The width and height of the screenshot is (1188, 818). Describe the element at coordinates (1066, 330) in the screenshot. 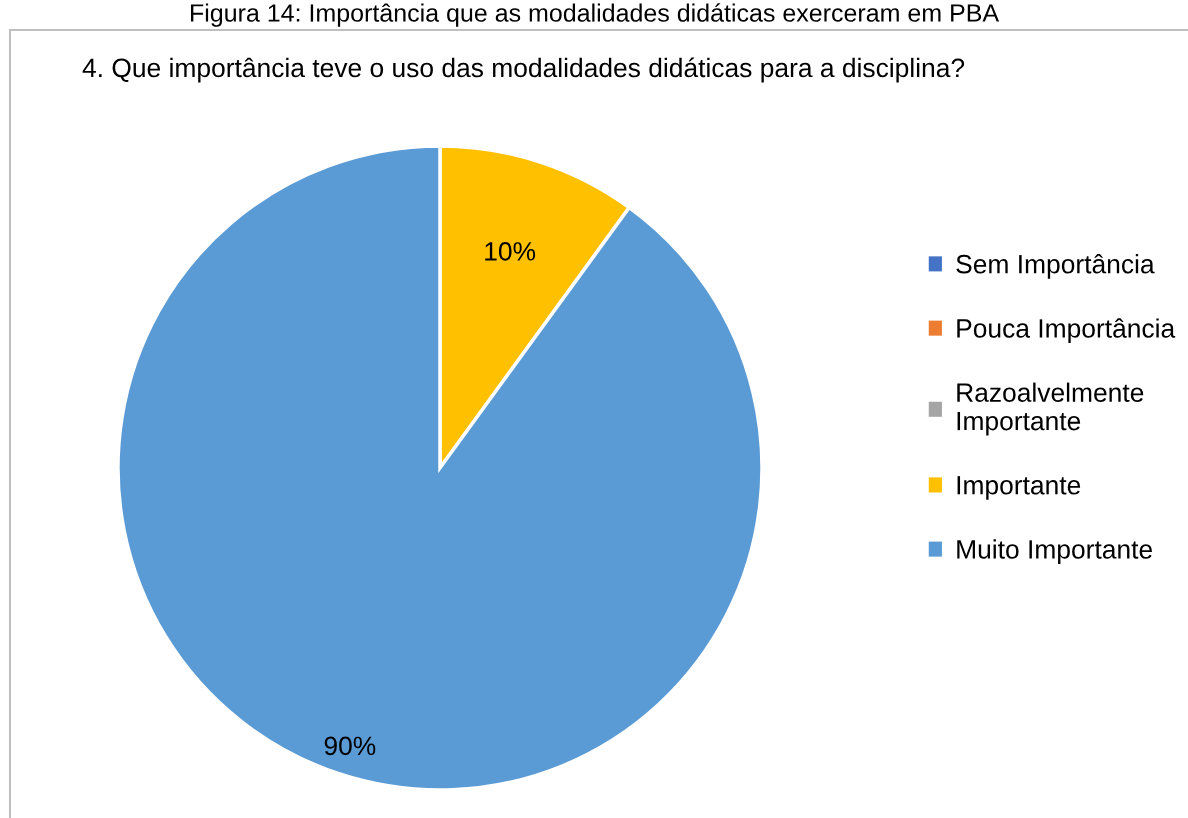

I see `legend-label: Pouca Importância` at that location.